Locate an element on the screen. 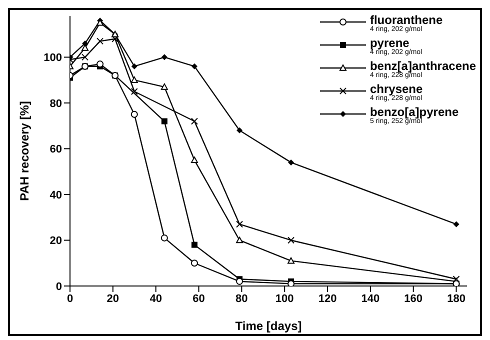 The width and height of the screenshot is (490, 340). legend-label: fluoranthene is located at coordinates (406, 20).